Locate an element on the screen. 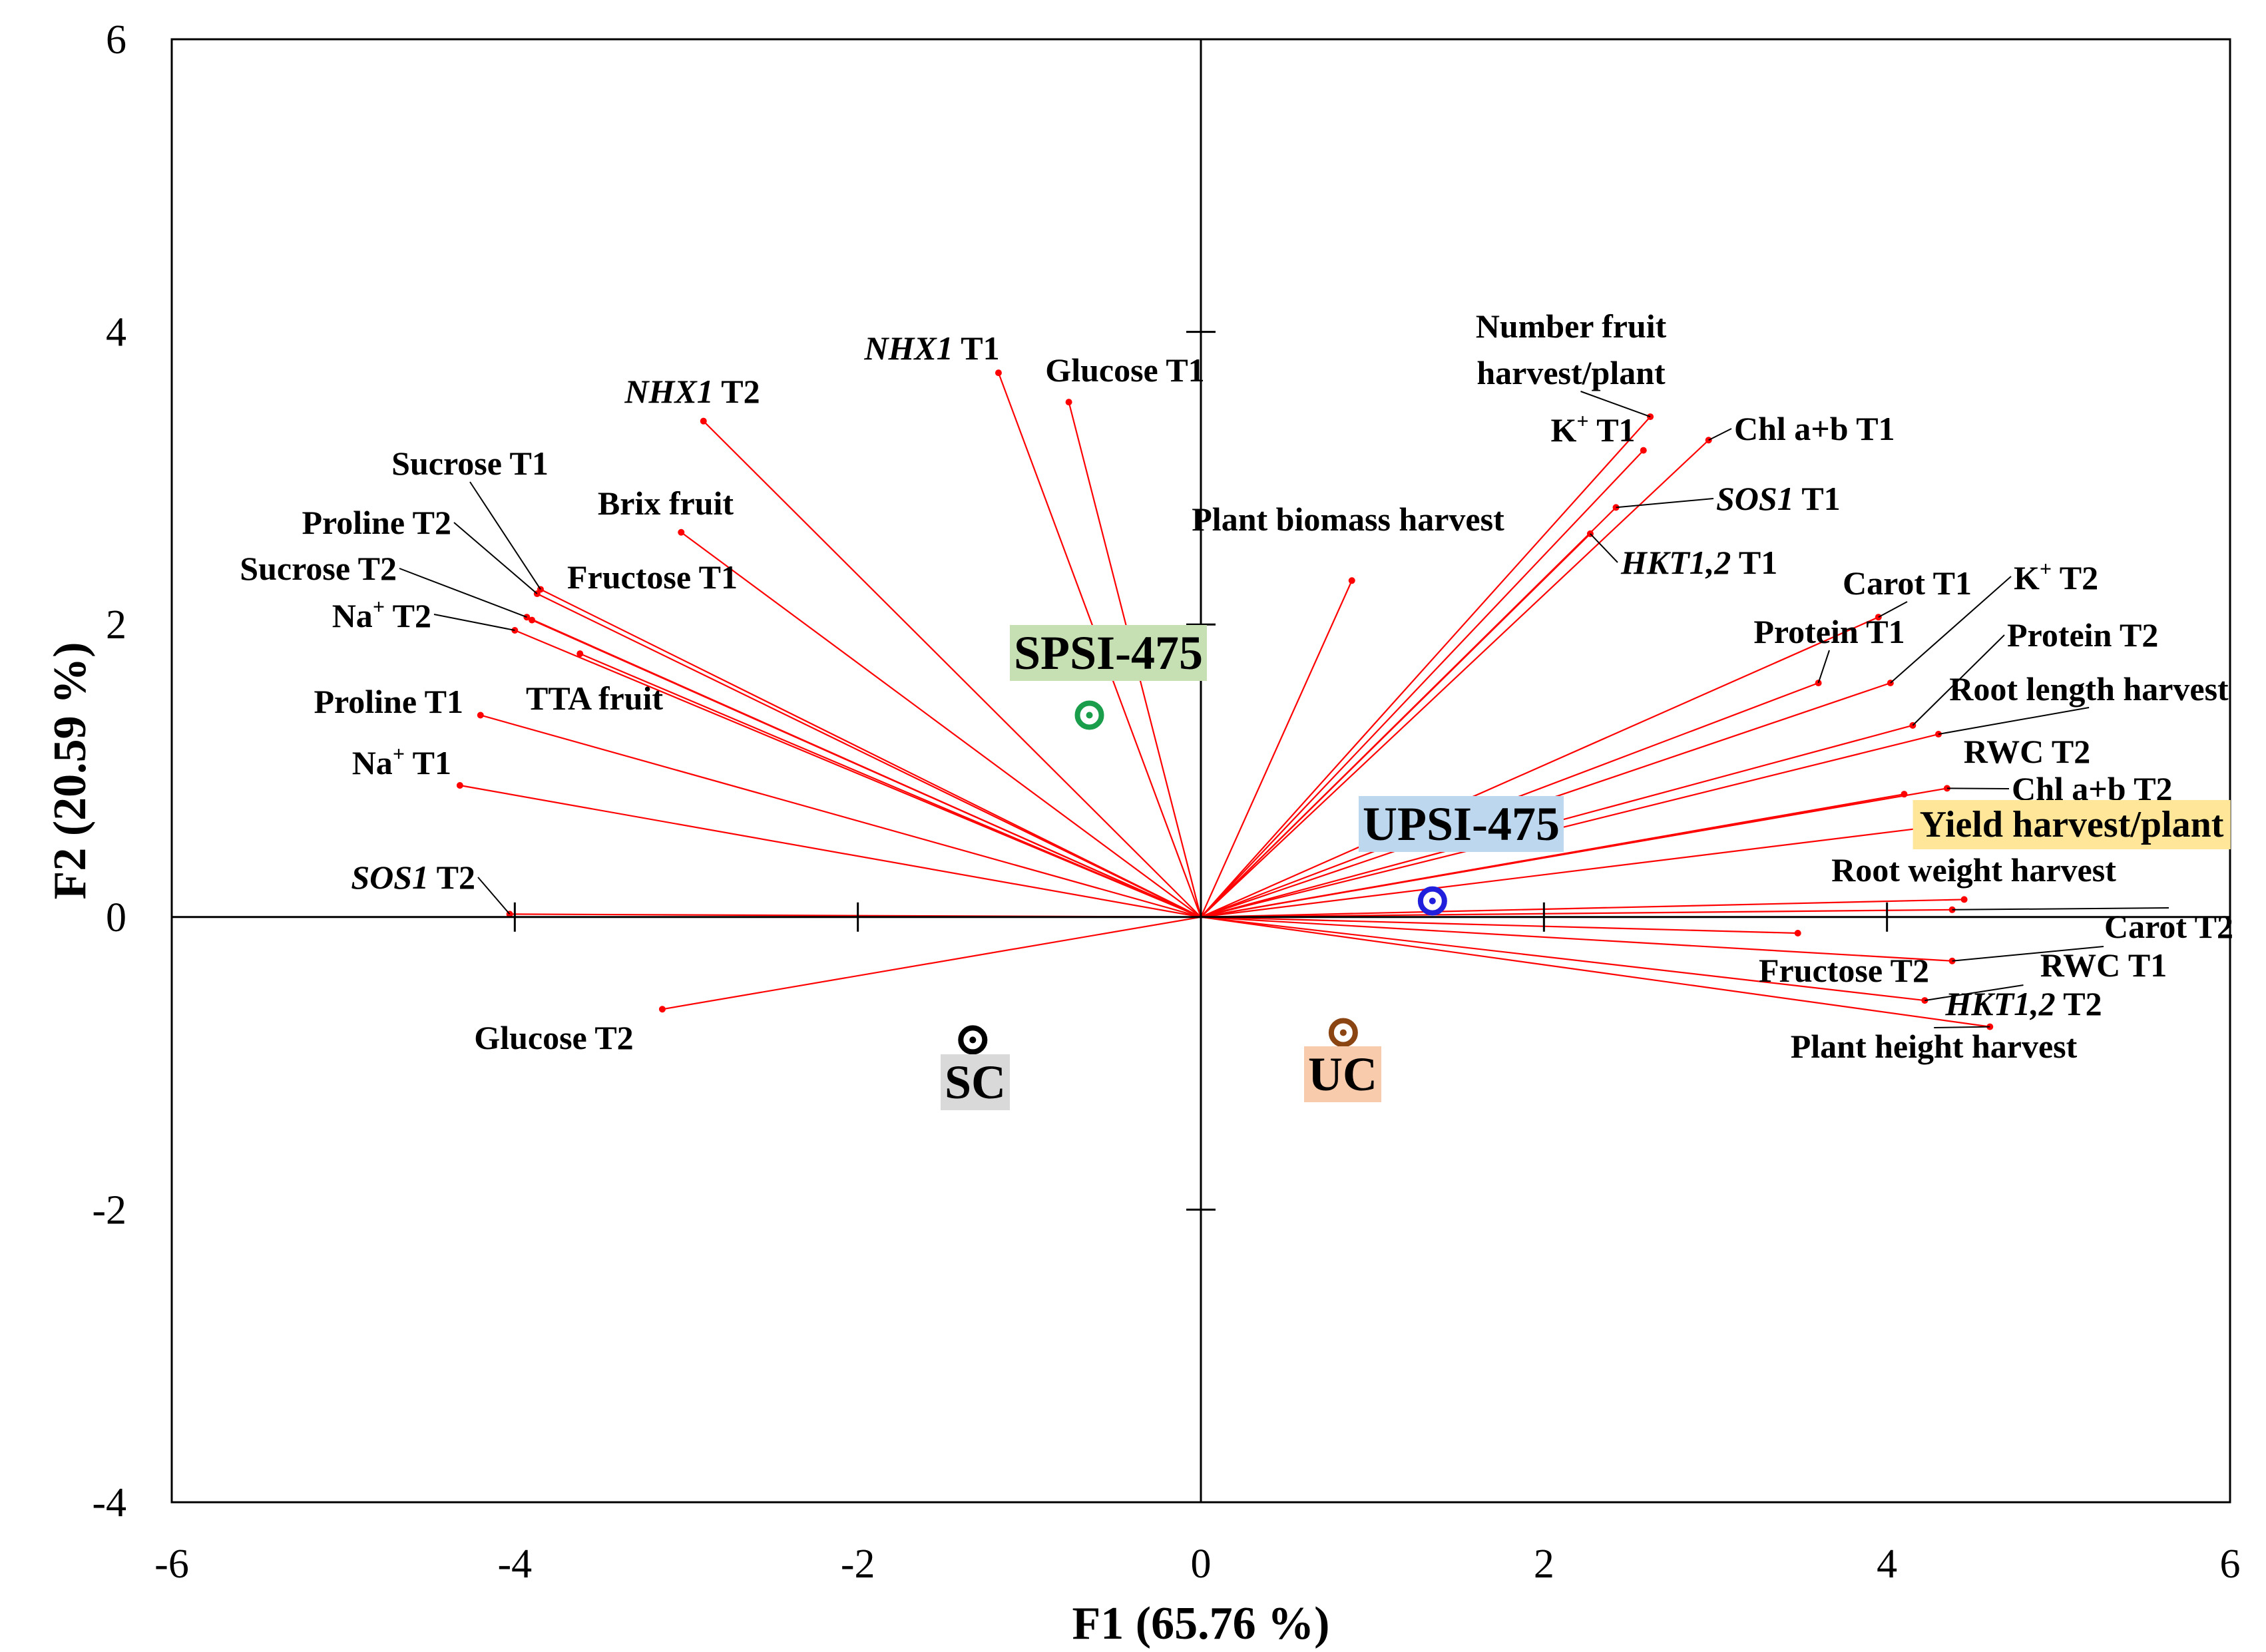 The image size is (2266, 1652). leader-na-t2 is located at coordinates (474, 622).